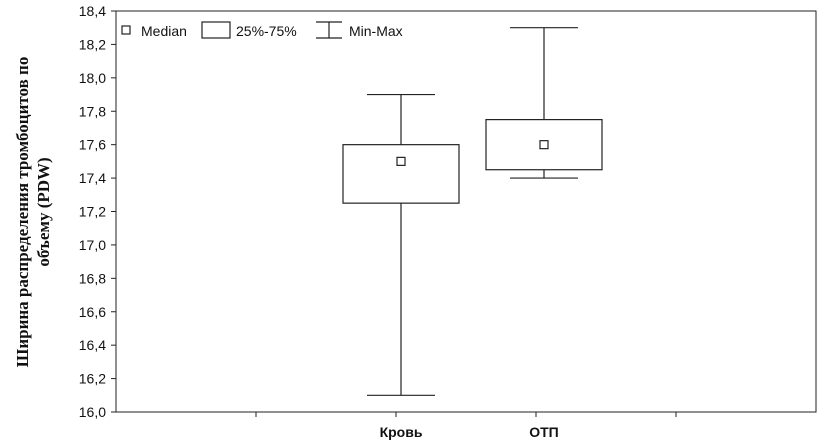  What do you see at coordinates (43, 211) in the screenshot?
I see `y-axis-title-line: объему (PDW)` at bounding box center [43, 211].